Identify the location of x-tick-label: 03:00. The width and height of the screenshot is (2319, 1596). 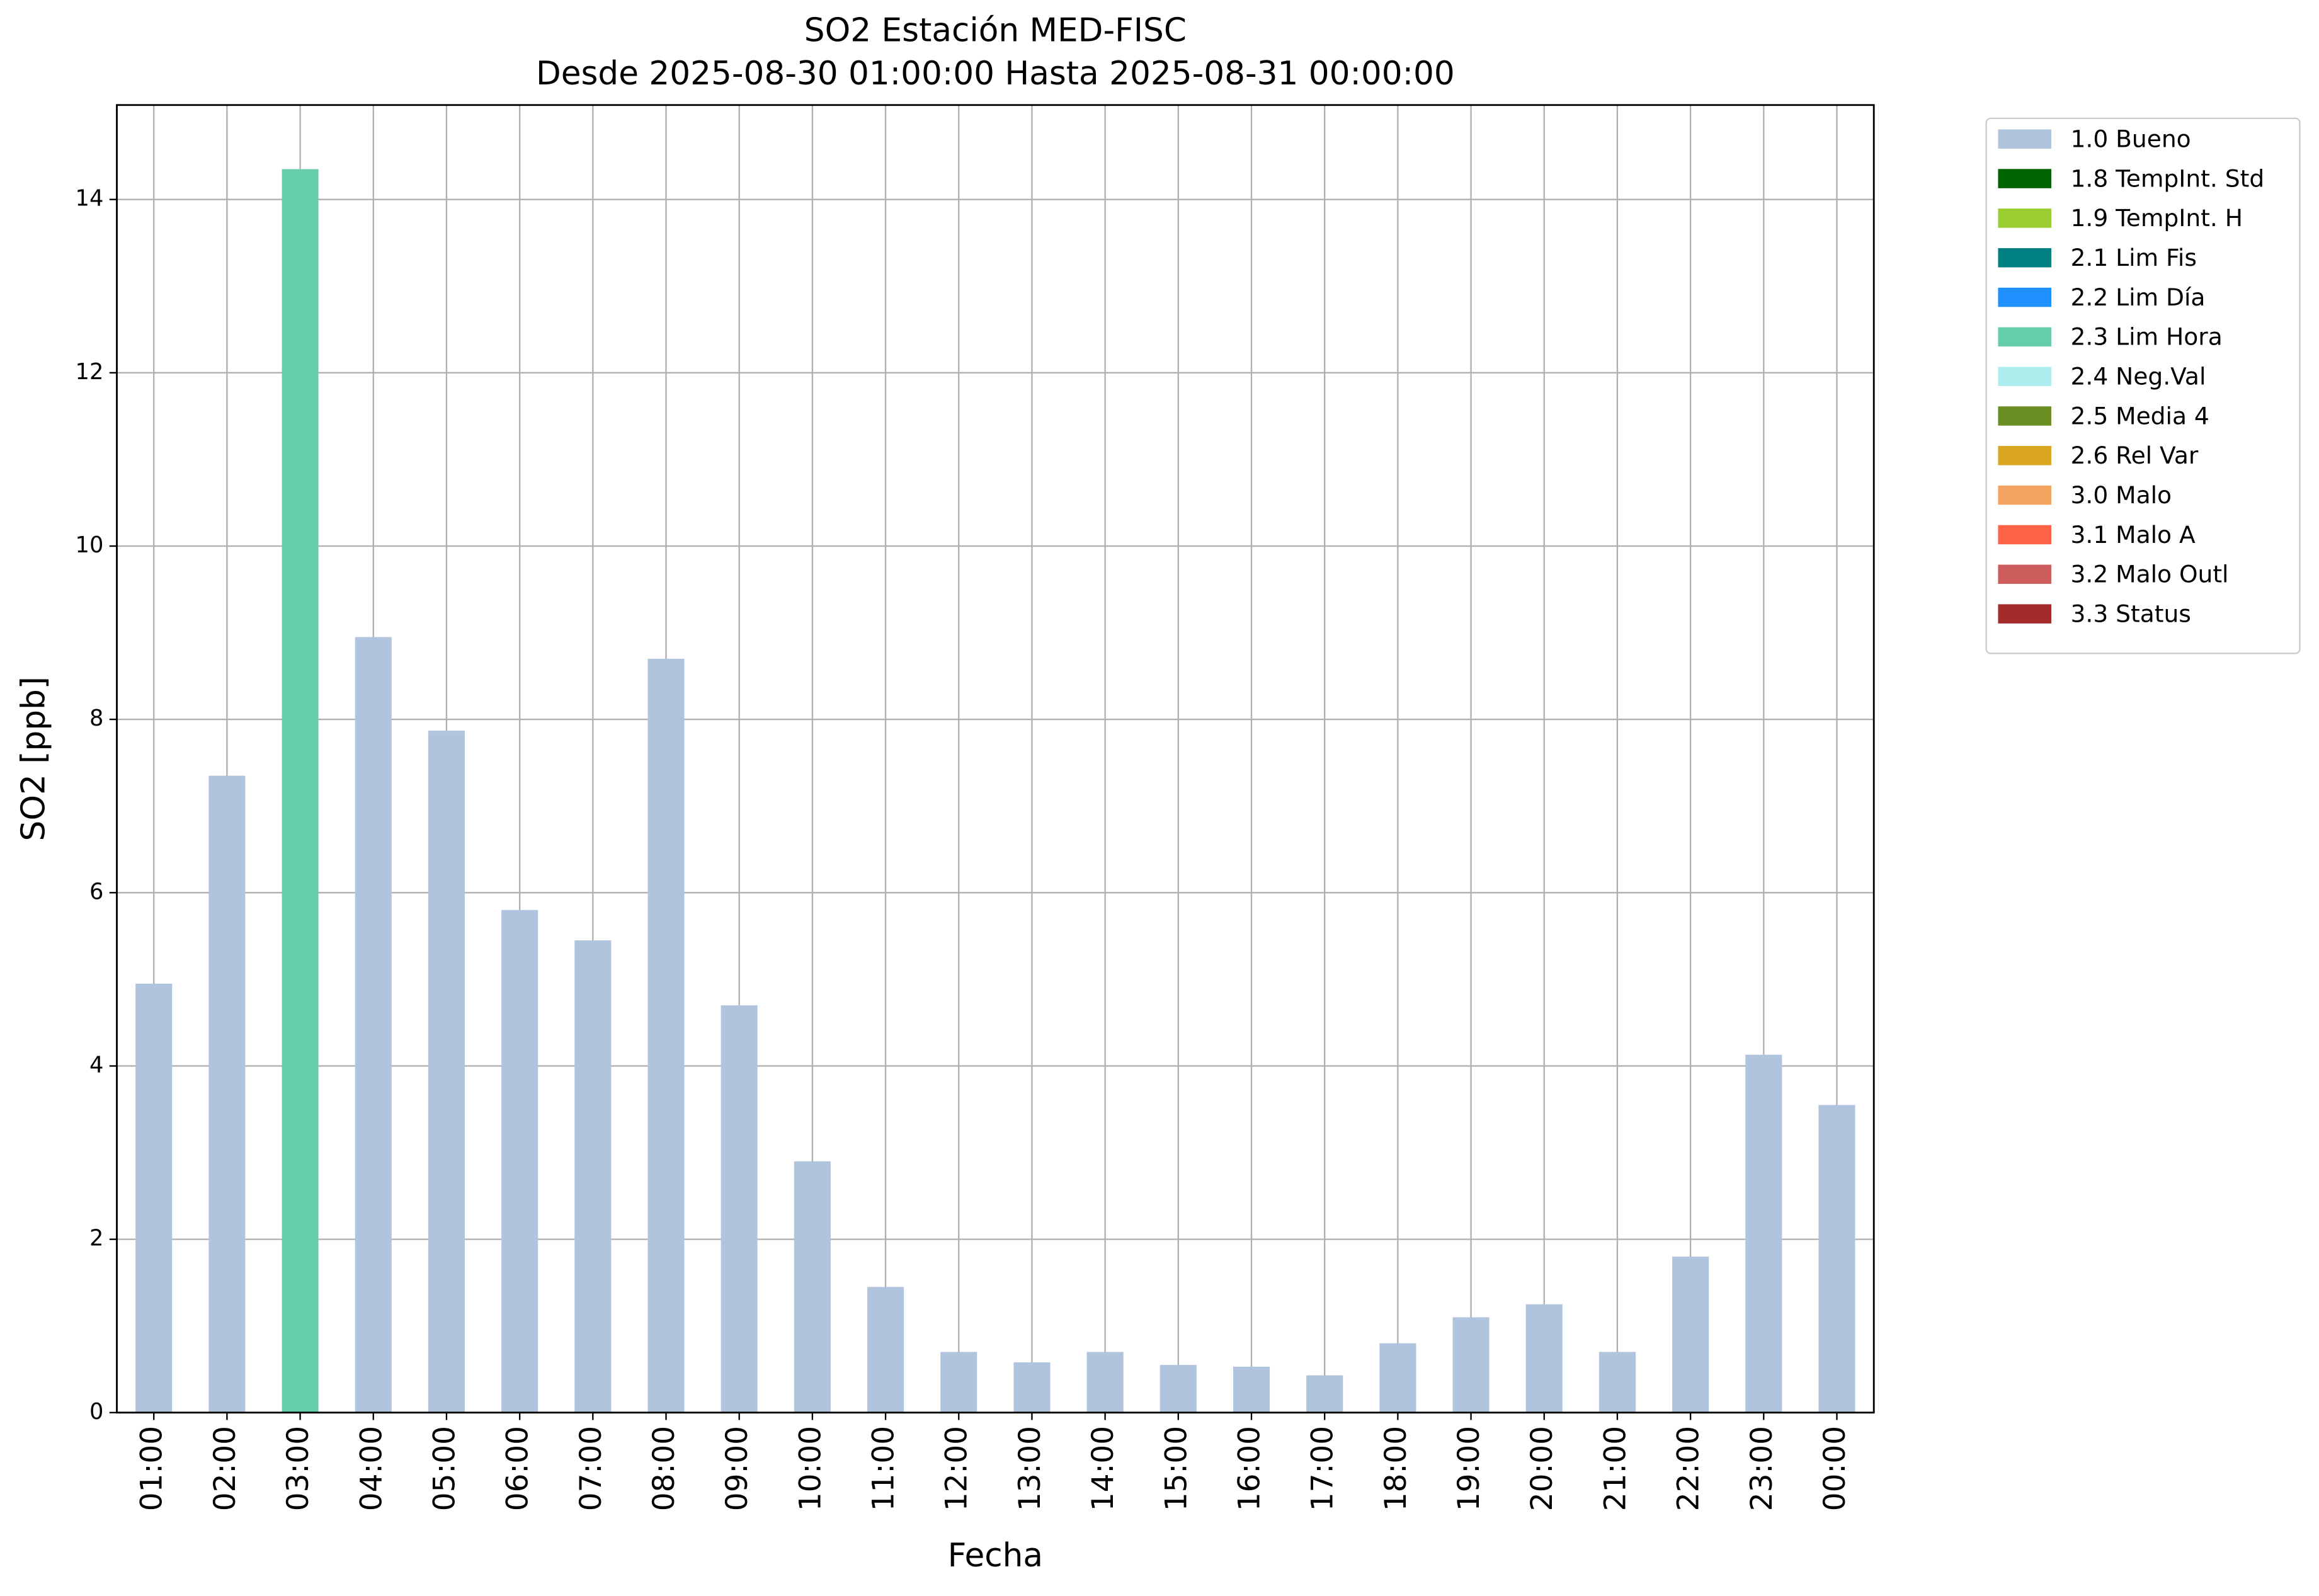
(298, 1468).